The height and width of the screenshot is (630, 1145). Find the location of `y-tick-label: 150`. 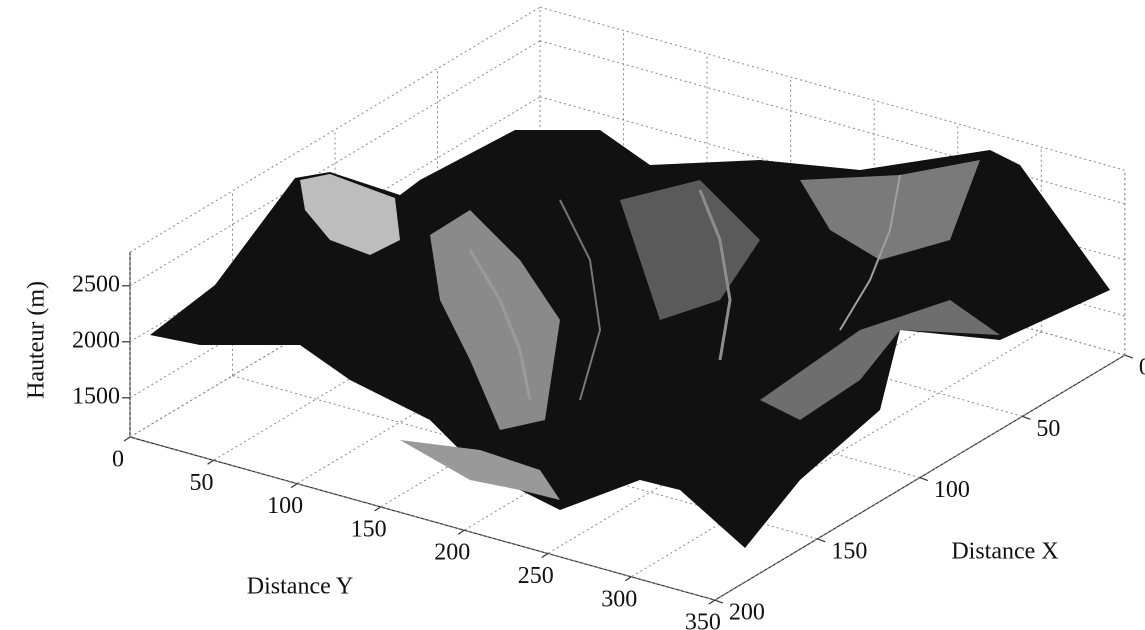

y-tick-label: 150 is located at coordinates (369, 529).